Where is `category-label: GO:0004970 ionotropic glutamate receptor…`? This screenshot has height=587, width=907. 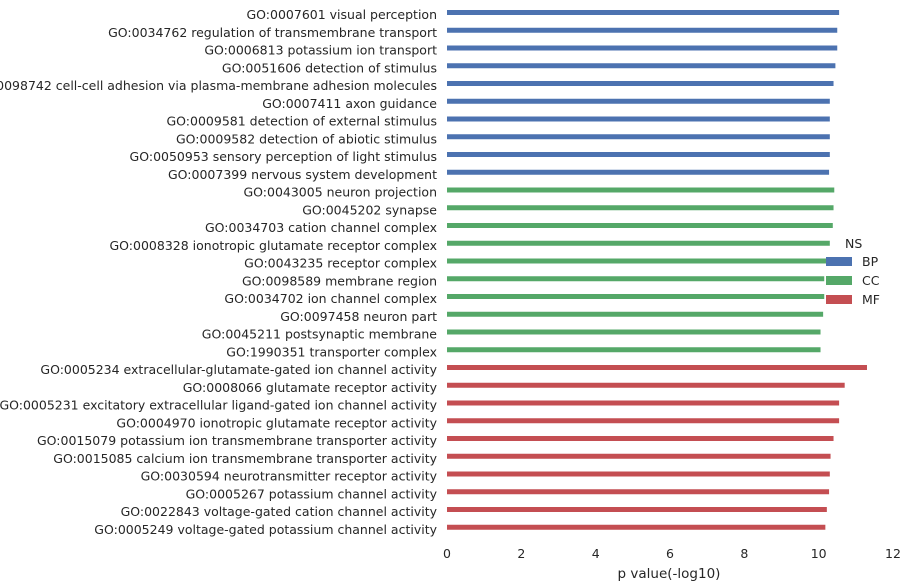 category-label: GO:0004970 ionotropic glutamate receptor… is located at coordinates (276, 422).